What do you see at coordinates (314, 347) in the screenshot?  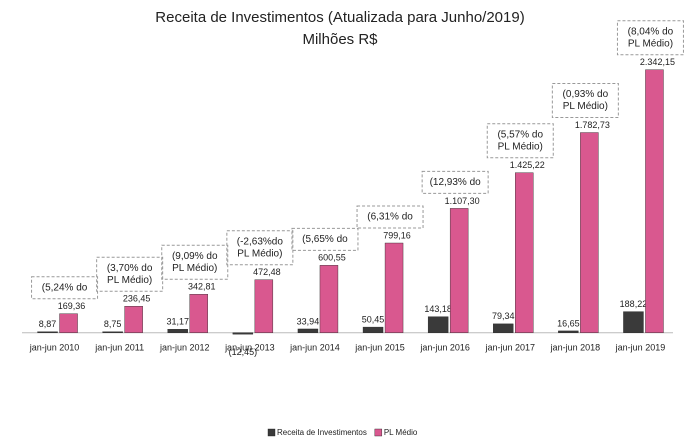 I see `x-tick-label: jan-jun 2014` at bounding box center [314, 347].